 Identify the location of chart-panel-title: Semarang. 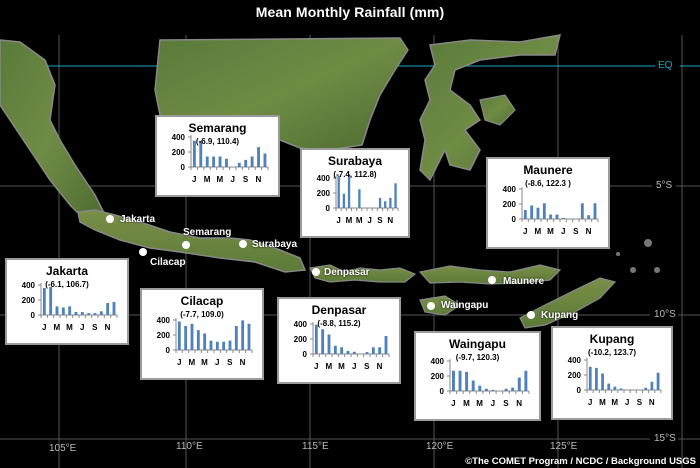
(217, 128).